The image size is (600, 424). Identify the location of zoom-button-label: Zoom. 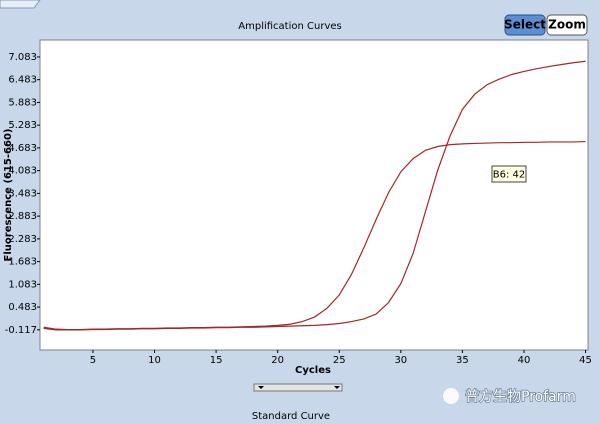
(567, 25).